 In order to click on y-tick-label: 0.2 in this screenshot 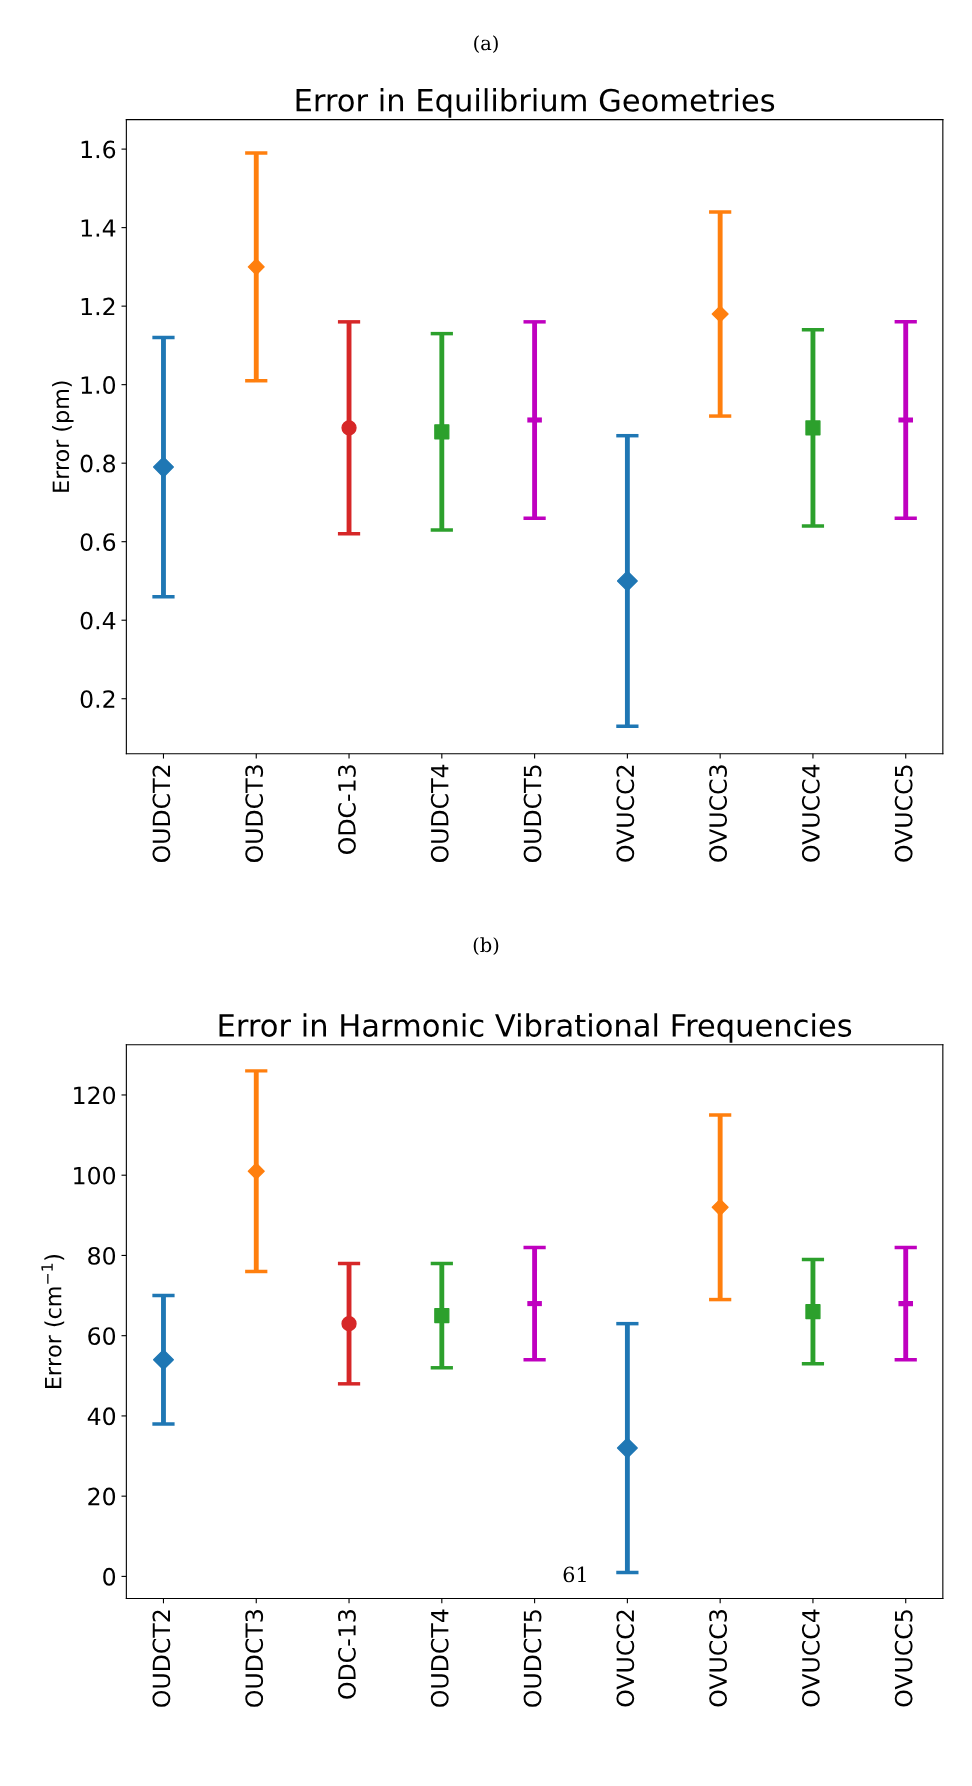, I will do `click(97, 699)`.